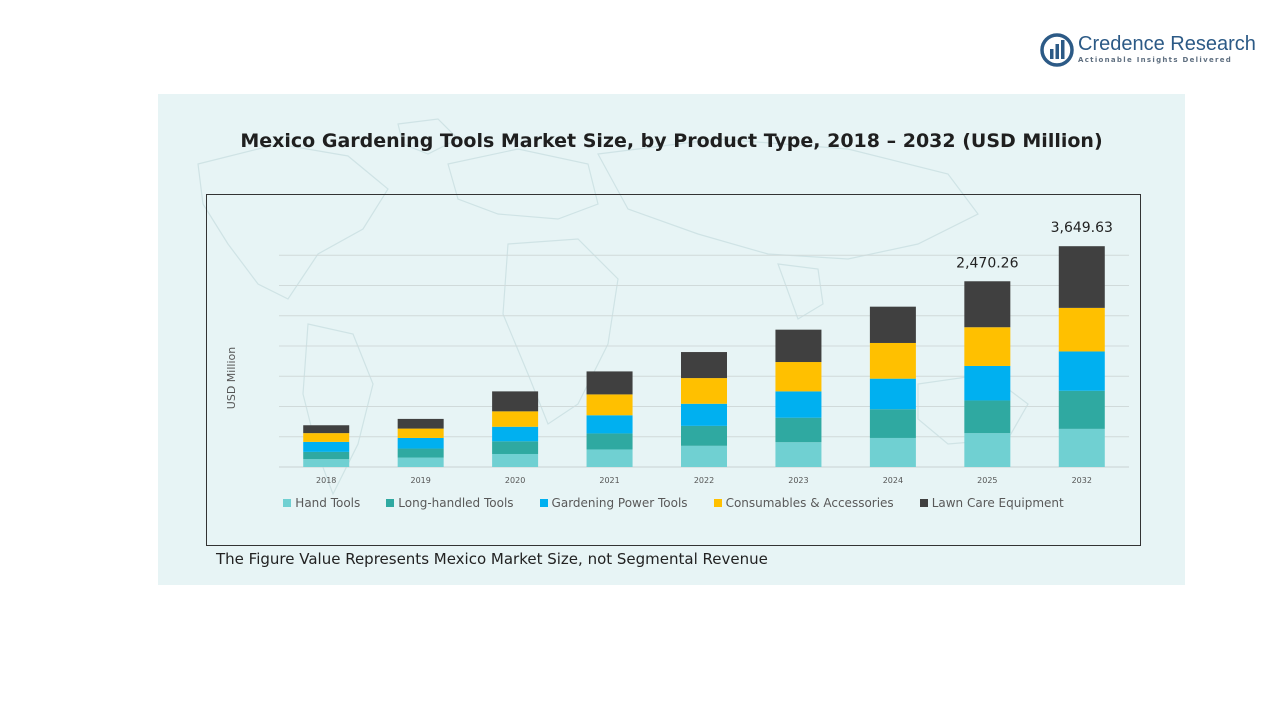  Describe the element at coordinates (420, 480) in the screenshot. I see `x-tick-label: 2019` at that location.